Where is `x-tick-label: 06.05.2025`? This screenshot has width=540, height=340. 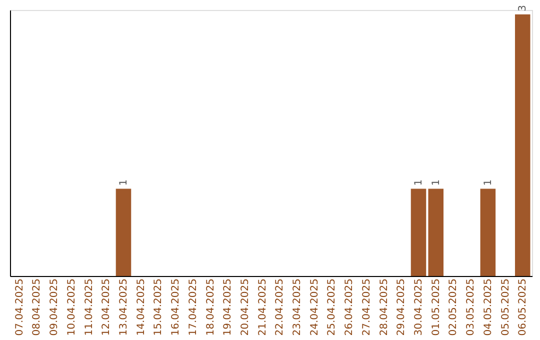 x-tick-label: 06.05.2025 is located at coordinates (523, 307).